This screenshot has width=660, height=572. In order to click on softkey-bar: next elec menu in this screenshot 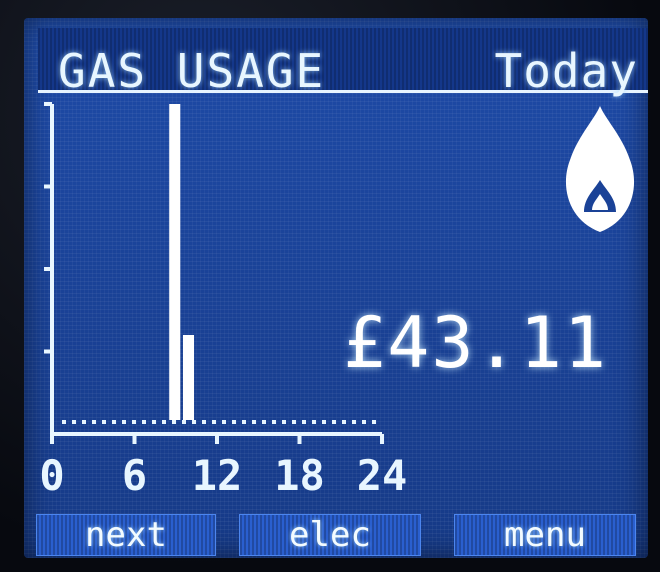, I will do `click(335, 535)`.